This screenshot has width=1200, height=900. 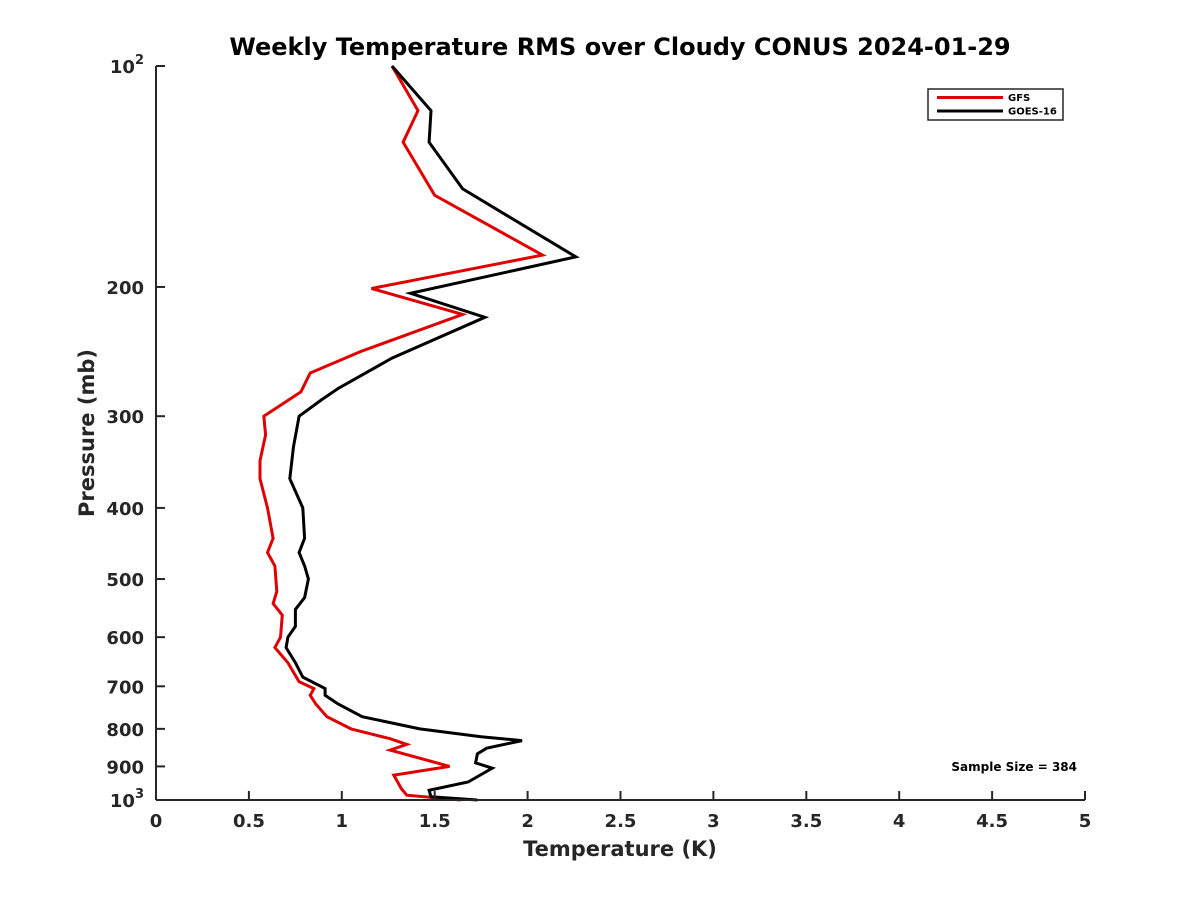 I want to click on y-tick-label: 800, so click(x=125, y=730).